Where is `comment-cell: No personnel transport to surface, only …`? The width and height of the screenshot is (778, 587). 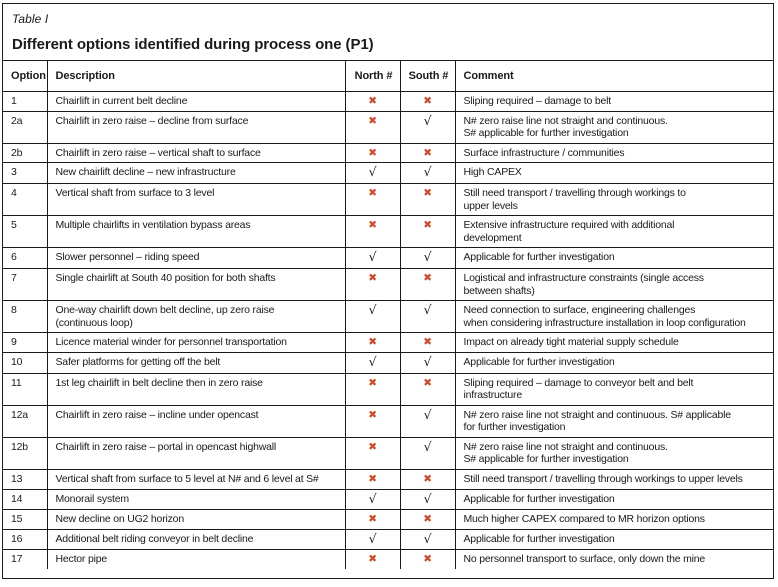 comment-cell: No personnel transport to surface, only … is located at coordinates (613, 559).